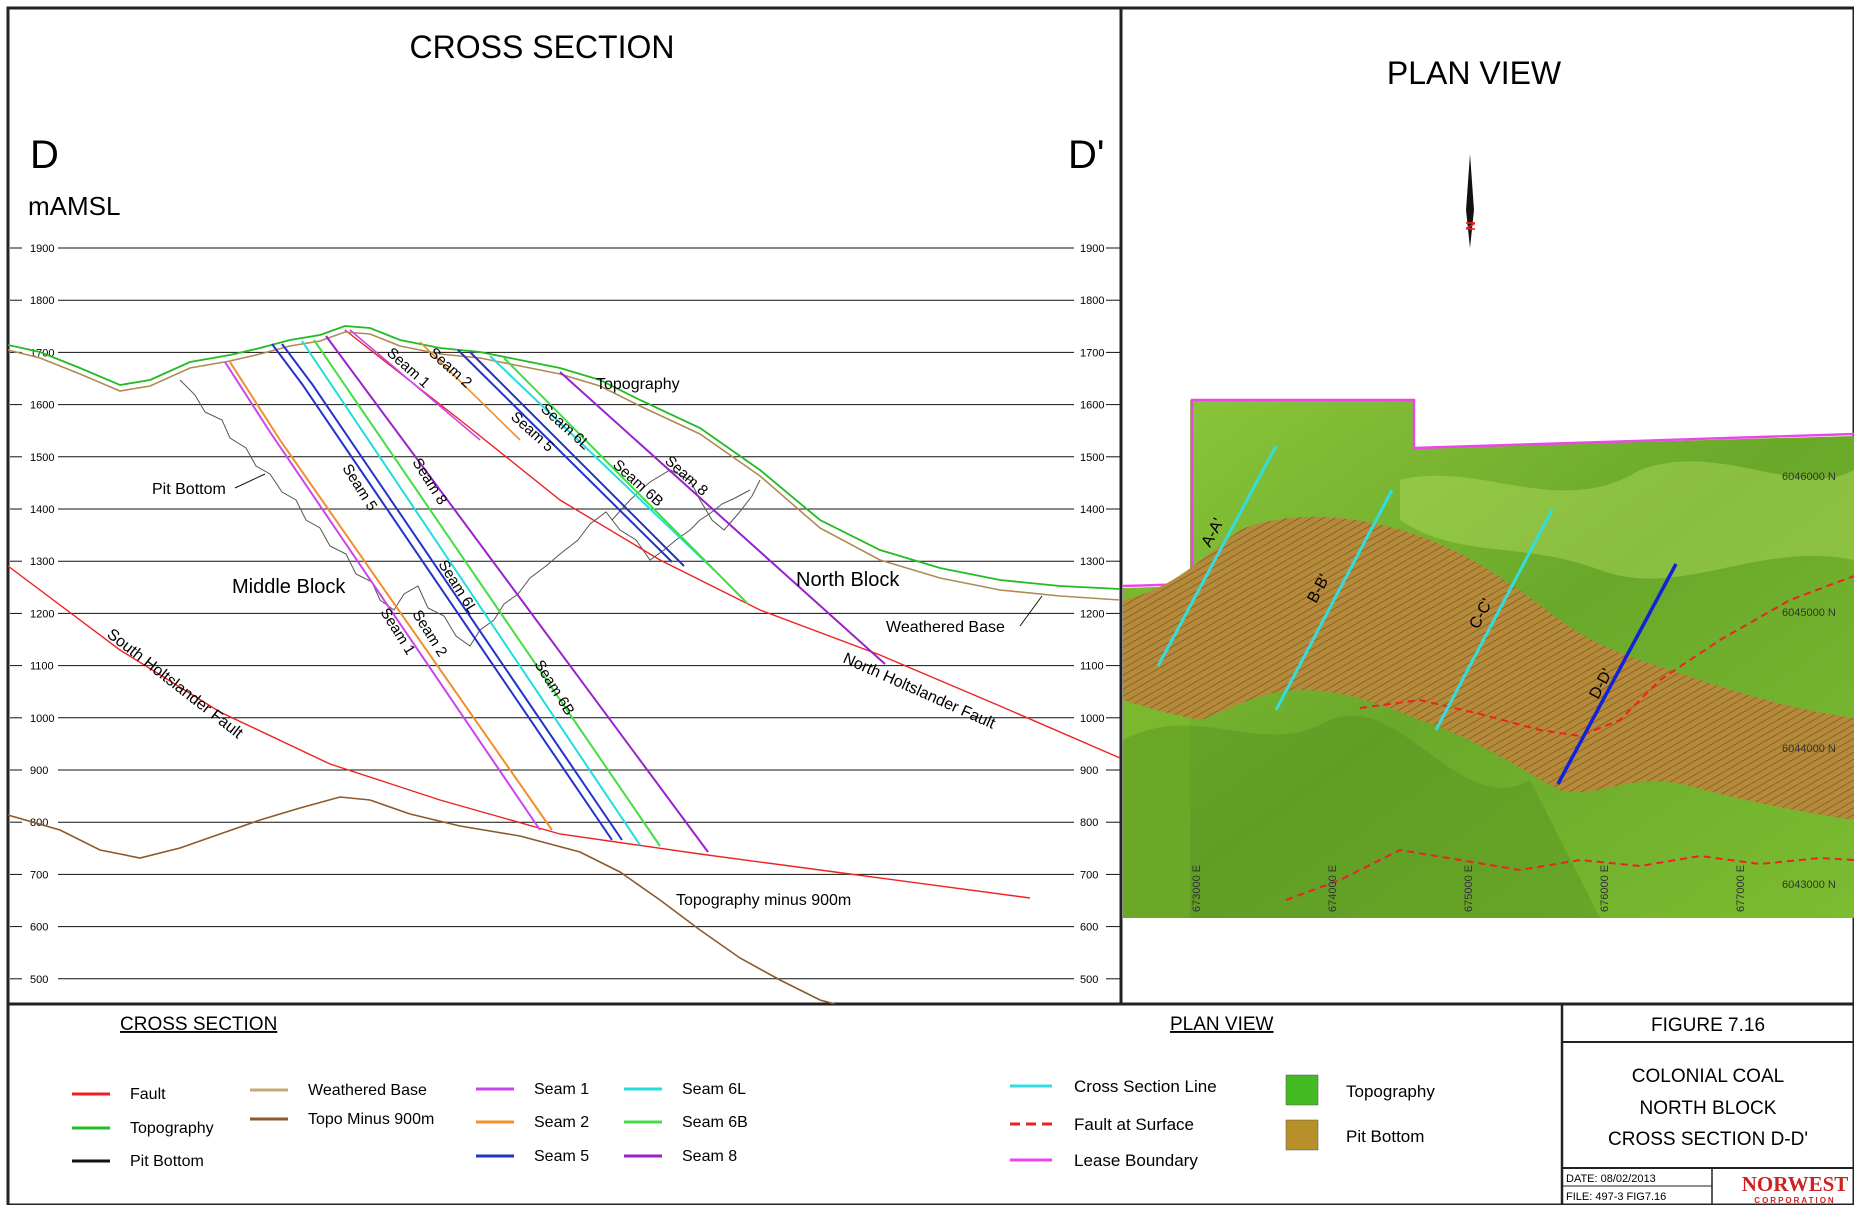 This screenshot has width=1854, height=1205. Describe the element at coordinates (1627, 520) in the screenshot. I see `plan-relief-highlight` at that location.